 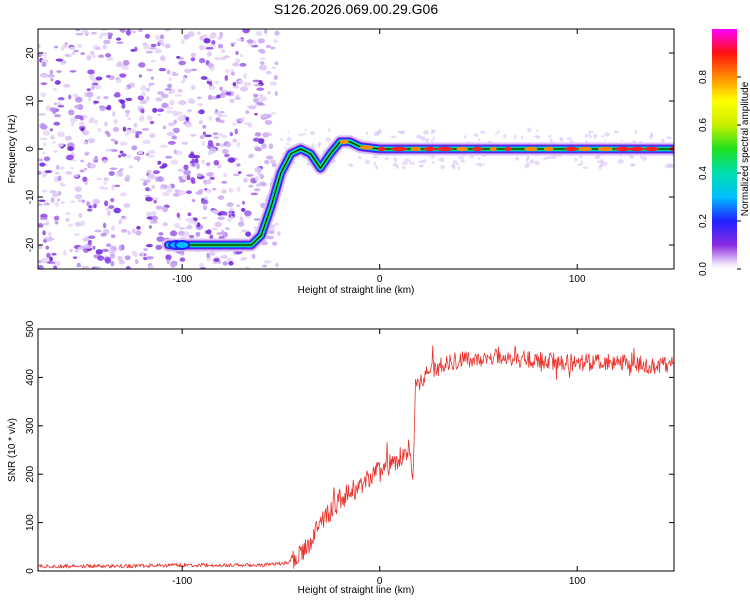 I want to click on y-tick-label: 20, so click(x=30, y=53).